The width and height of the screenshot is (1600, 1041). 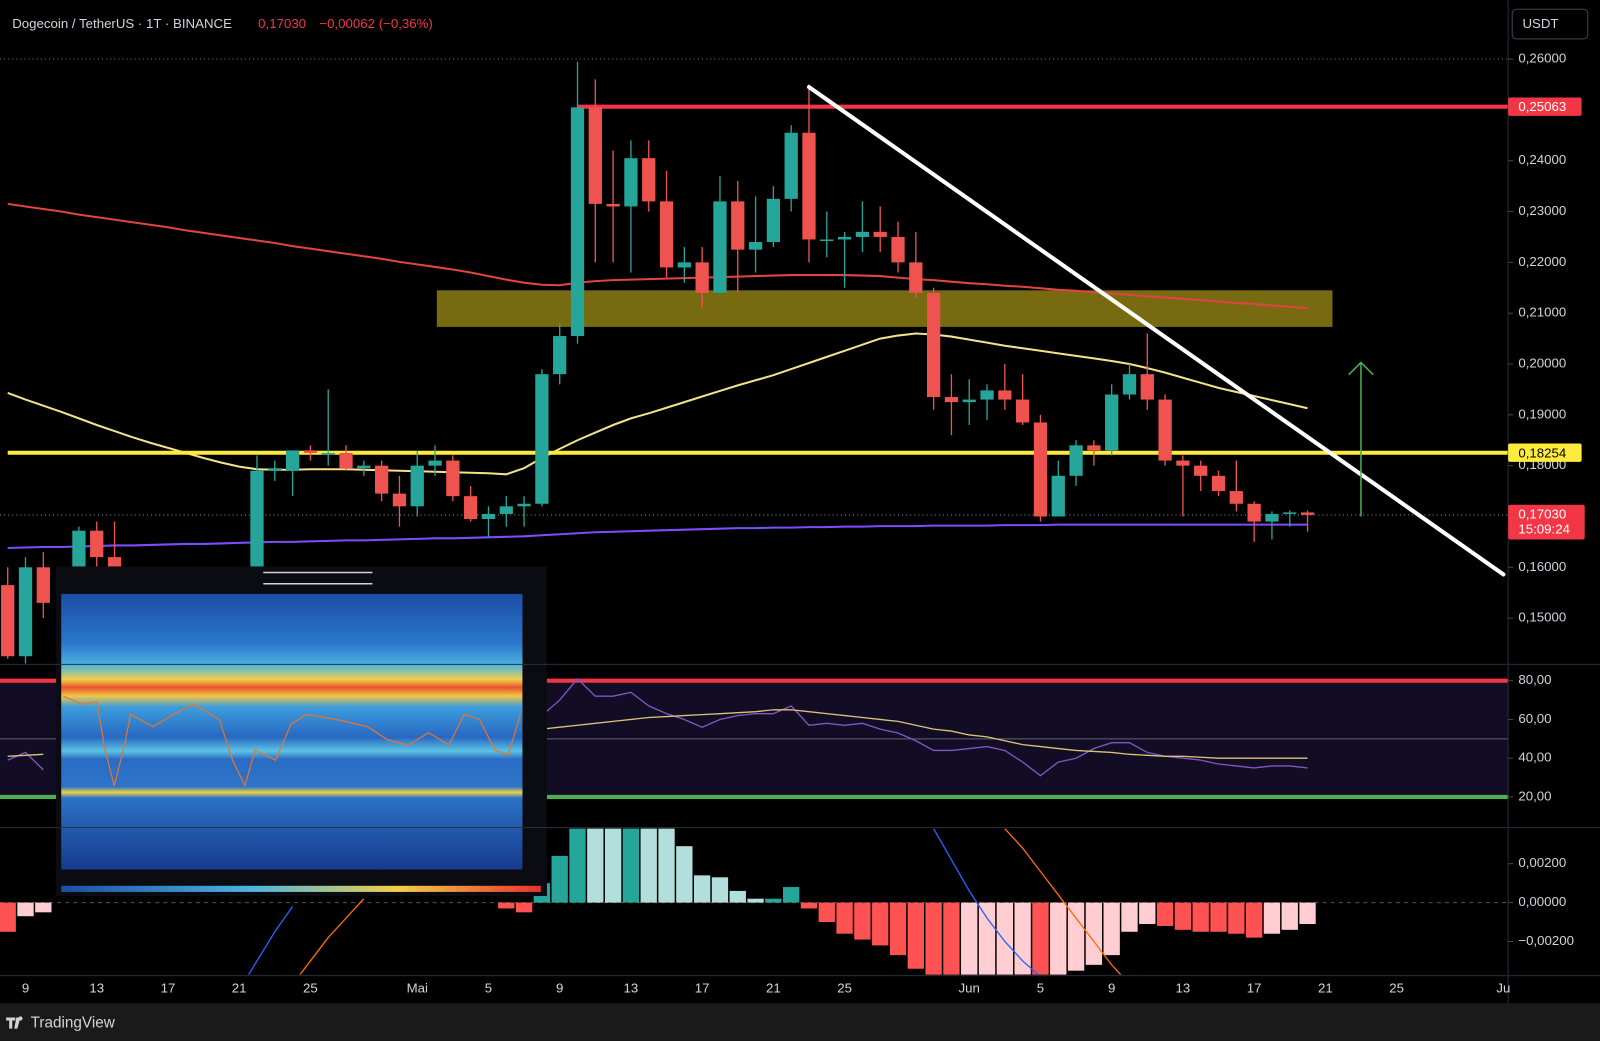 I want to click on y-tick-label: 0,23000, so click(x=1542, y=210).